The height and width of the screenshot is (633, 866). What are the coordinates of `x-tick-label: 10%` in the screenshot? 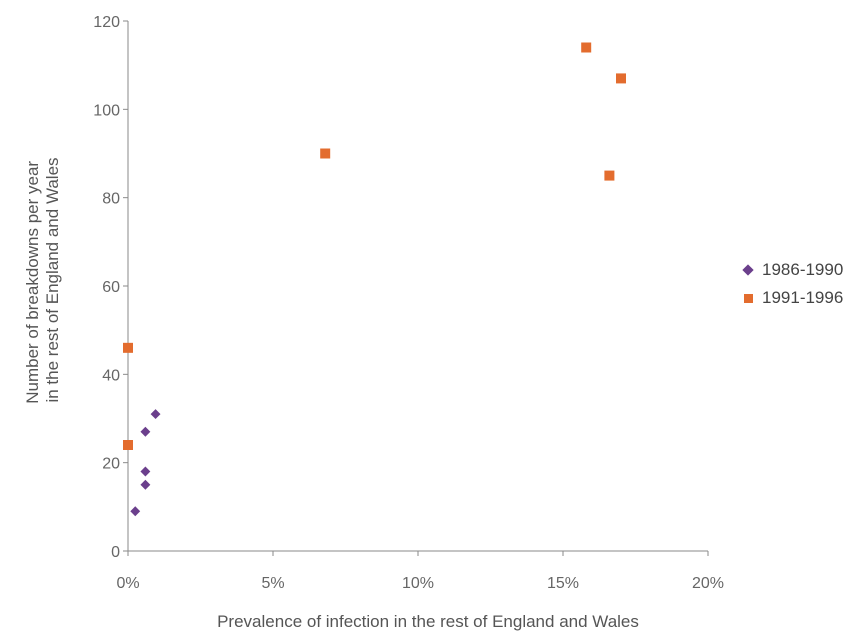 It's located at (418, 583).